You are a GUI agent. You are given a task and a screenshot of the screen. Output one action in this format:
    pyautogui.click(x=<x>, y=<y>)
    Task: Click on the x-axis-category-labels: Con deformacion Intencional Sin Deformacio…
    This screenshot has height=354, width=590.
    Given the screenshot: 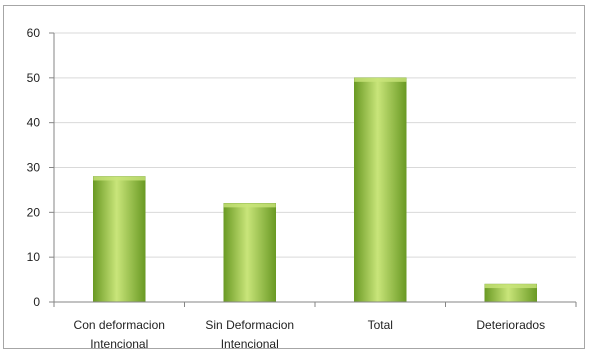 What is the action you would take?
    pyautogui.click(x=310, y=334)
    